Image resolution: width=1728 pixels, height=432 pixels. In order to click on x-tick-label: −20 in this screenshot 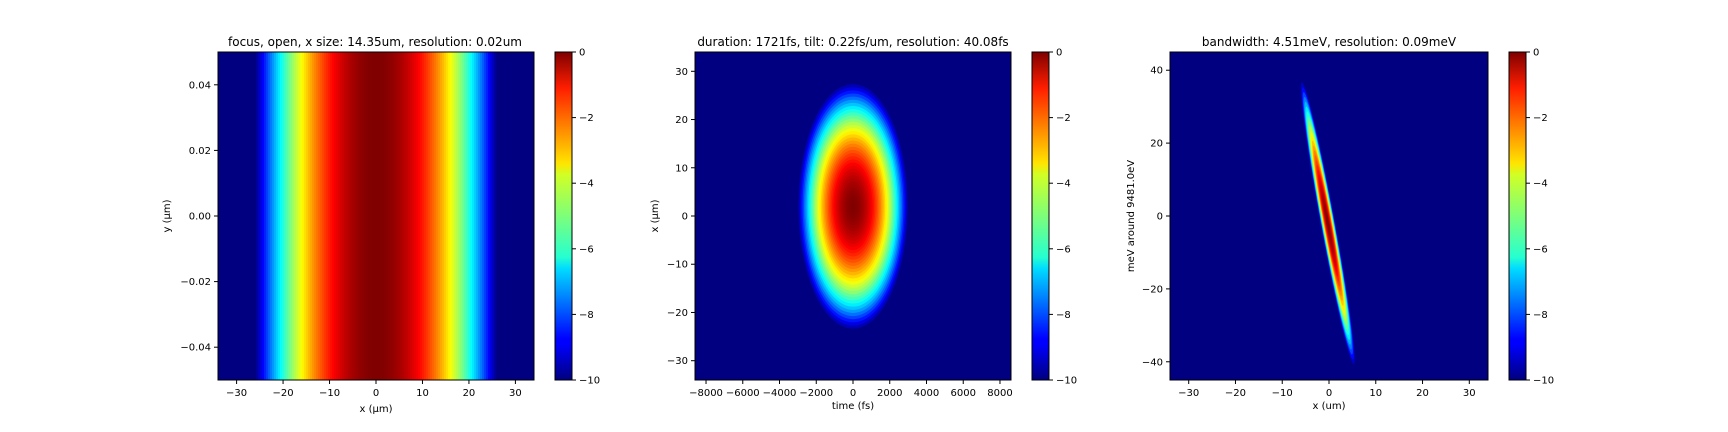, I will do `click(1235, 393)`.